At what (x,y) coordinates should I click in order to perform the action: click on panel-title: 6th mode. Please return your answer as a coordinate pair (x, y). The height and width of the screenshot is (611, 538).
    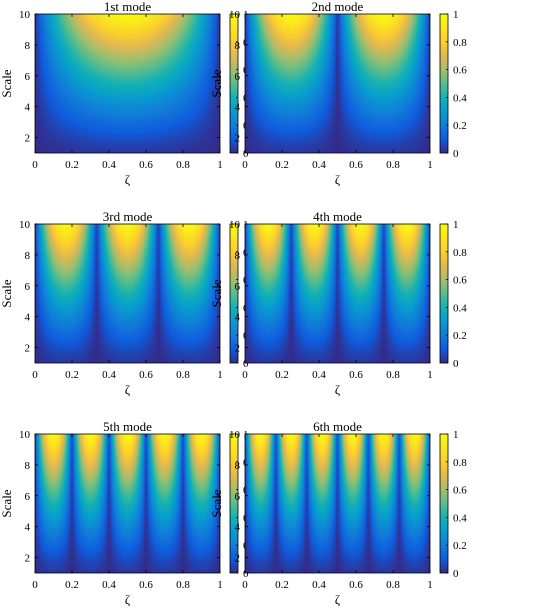
    Looking at the image, I should click on (337, 426).